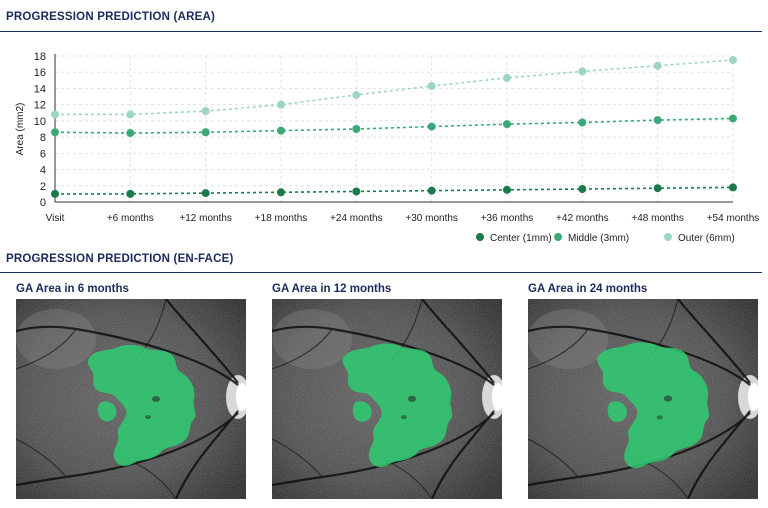 The width and height of the screenshot is (768, 508). Describe the element at coordinates (40, 106) in the screenshot. I see `y-tick-label: 12` at that location.